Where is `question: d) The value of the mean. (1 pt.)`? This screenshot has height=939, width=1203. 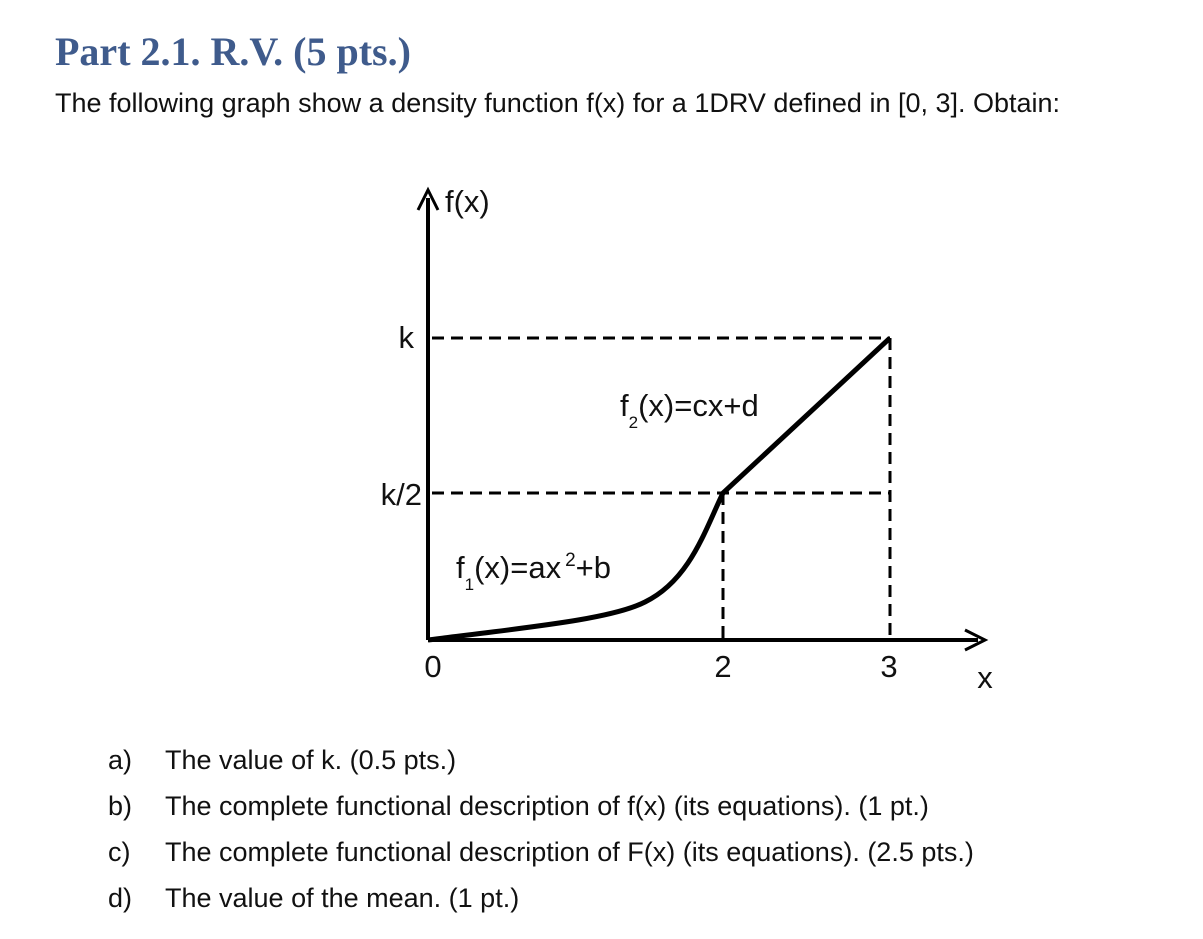 question: d) The value of the mean. (1 pt.) is located at coordinates (313, 898).